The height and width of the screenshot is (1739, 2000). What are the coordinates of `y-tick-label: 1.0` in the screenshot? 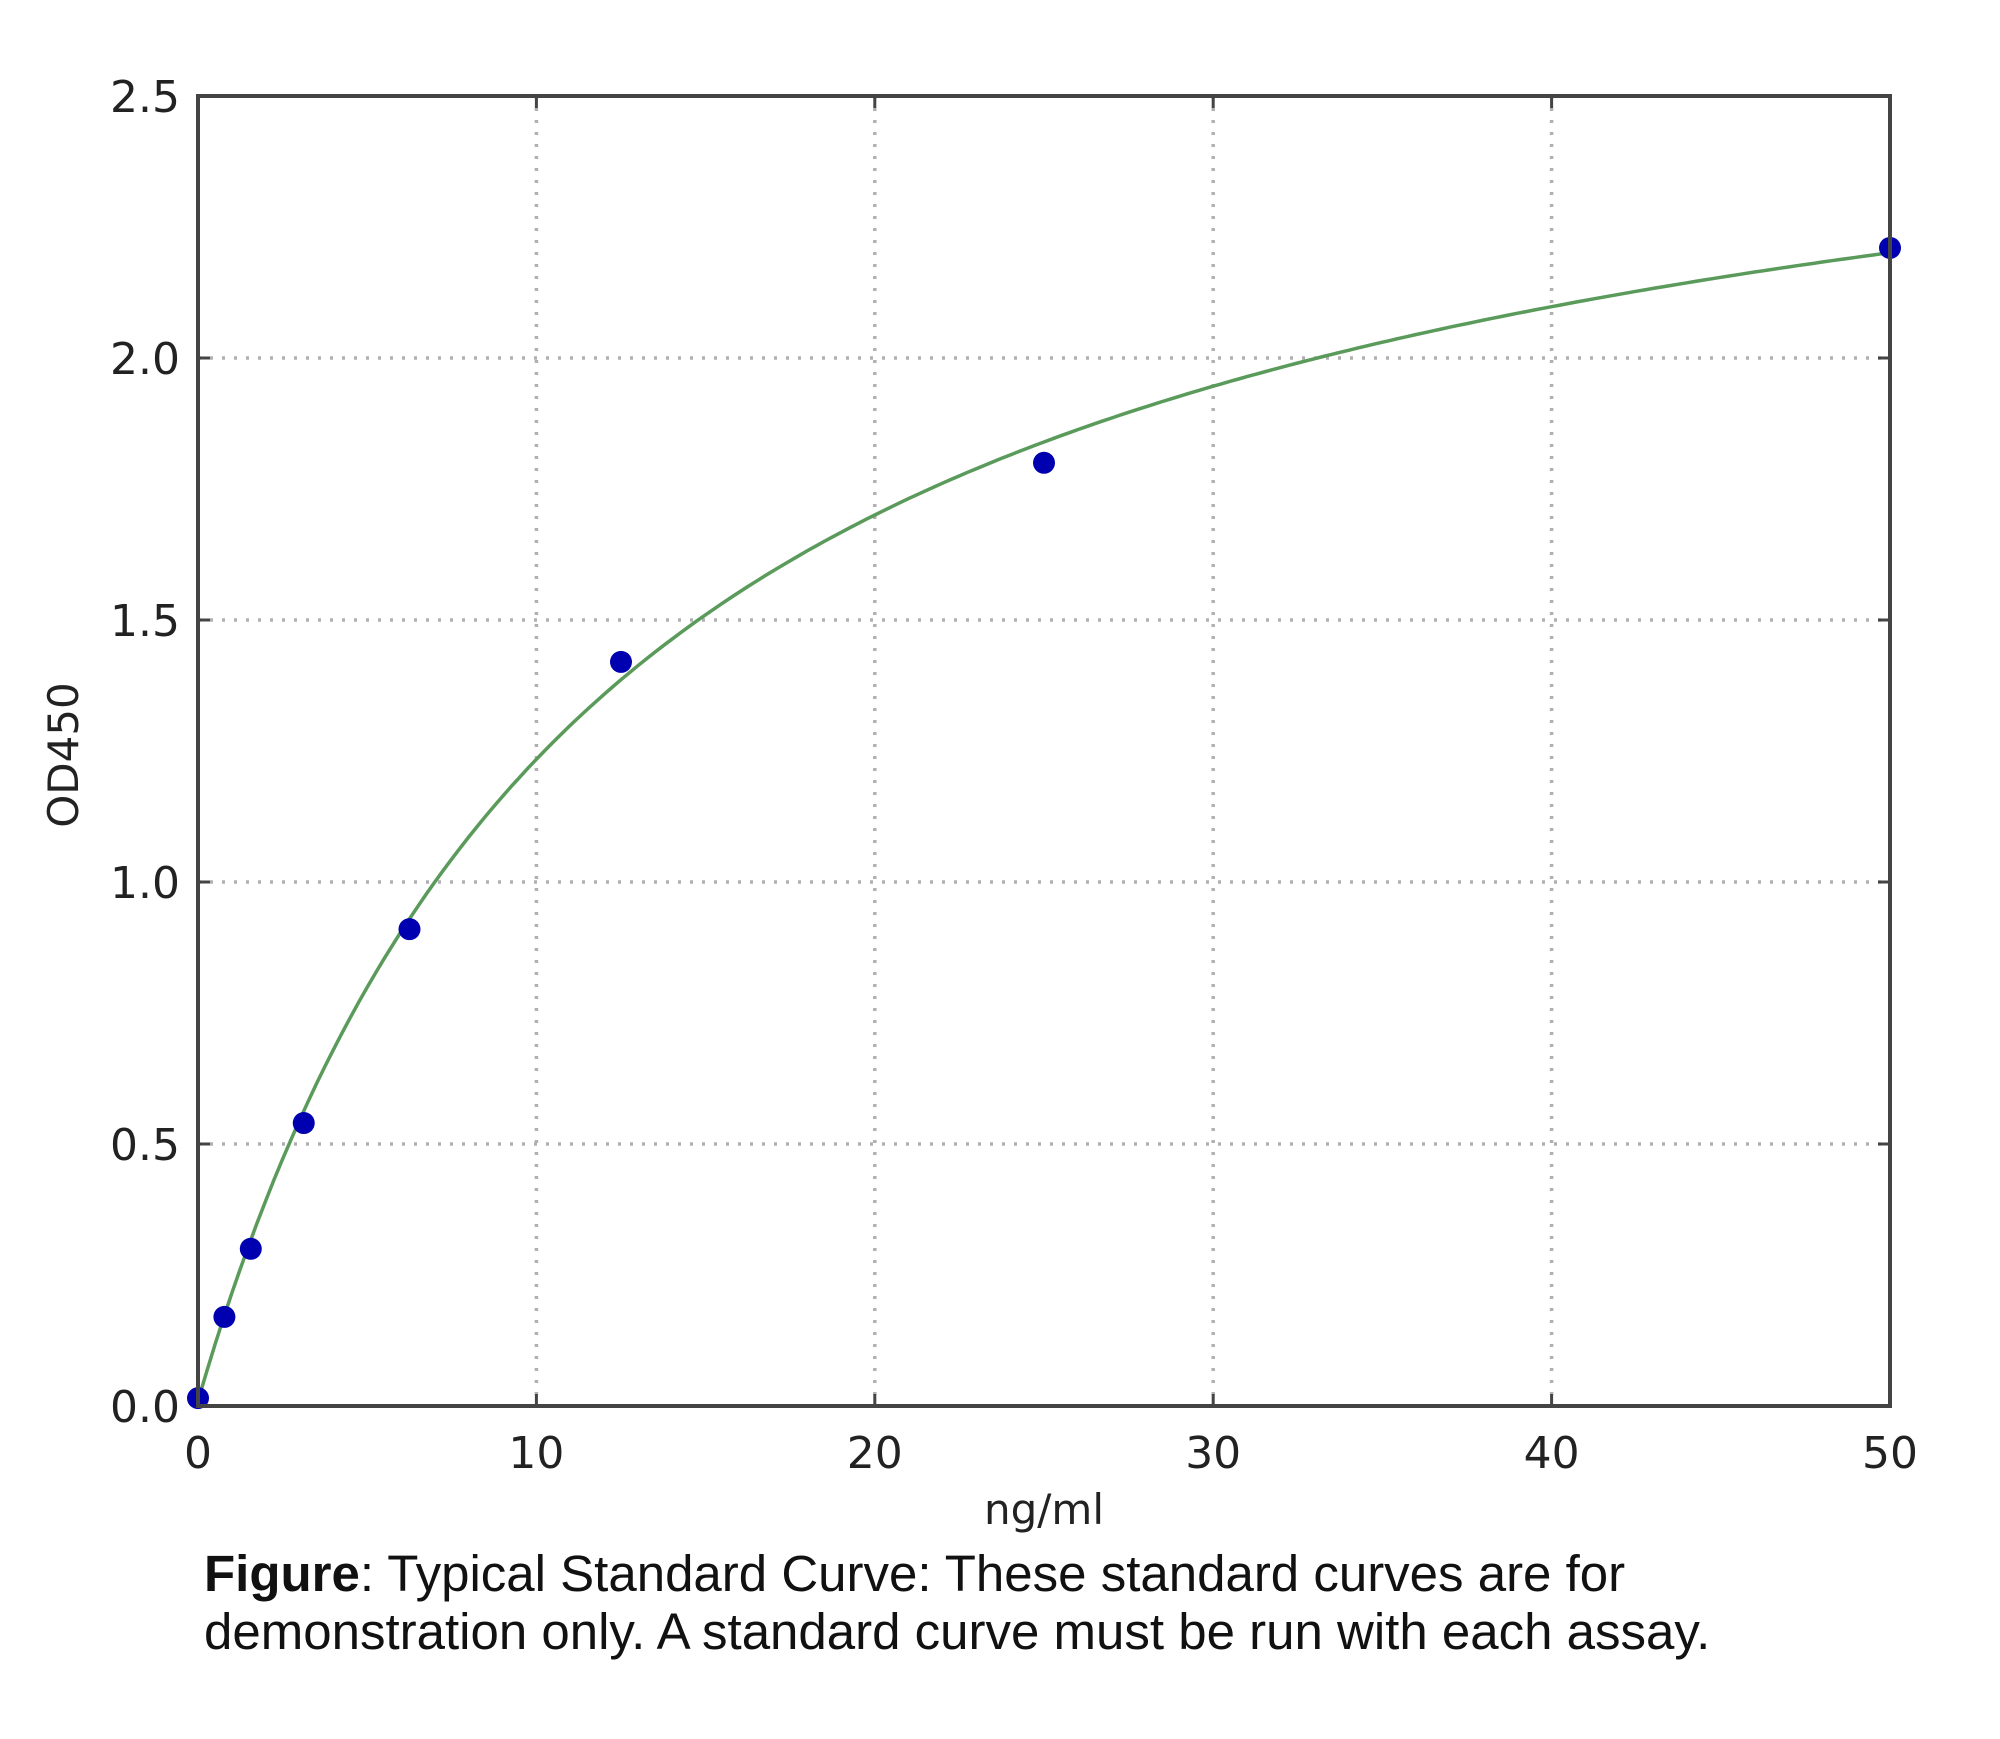 It's located at (145, 883).